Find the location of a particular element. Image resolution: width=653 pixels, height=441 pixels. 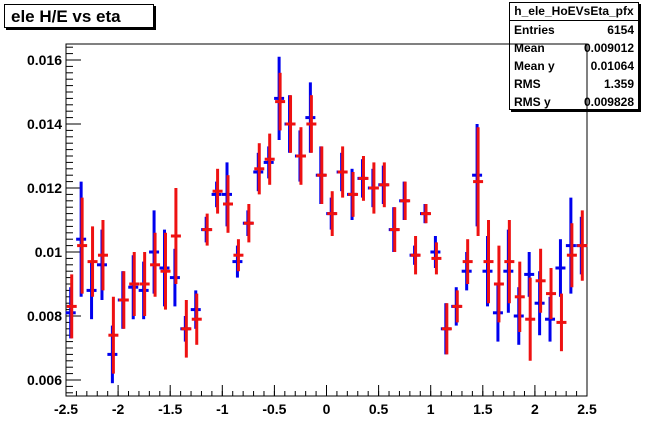

y-tick-label: 0.014 is located at coordinates (44, 124).